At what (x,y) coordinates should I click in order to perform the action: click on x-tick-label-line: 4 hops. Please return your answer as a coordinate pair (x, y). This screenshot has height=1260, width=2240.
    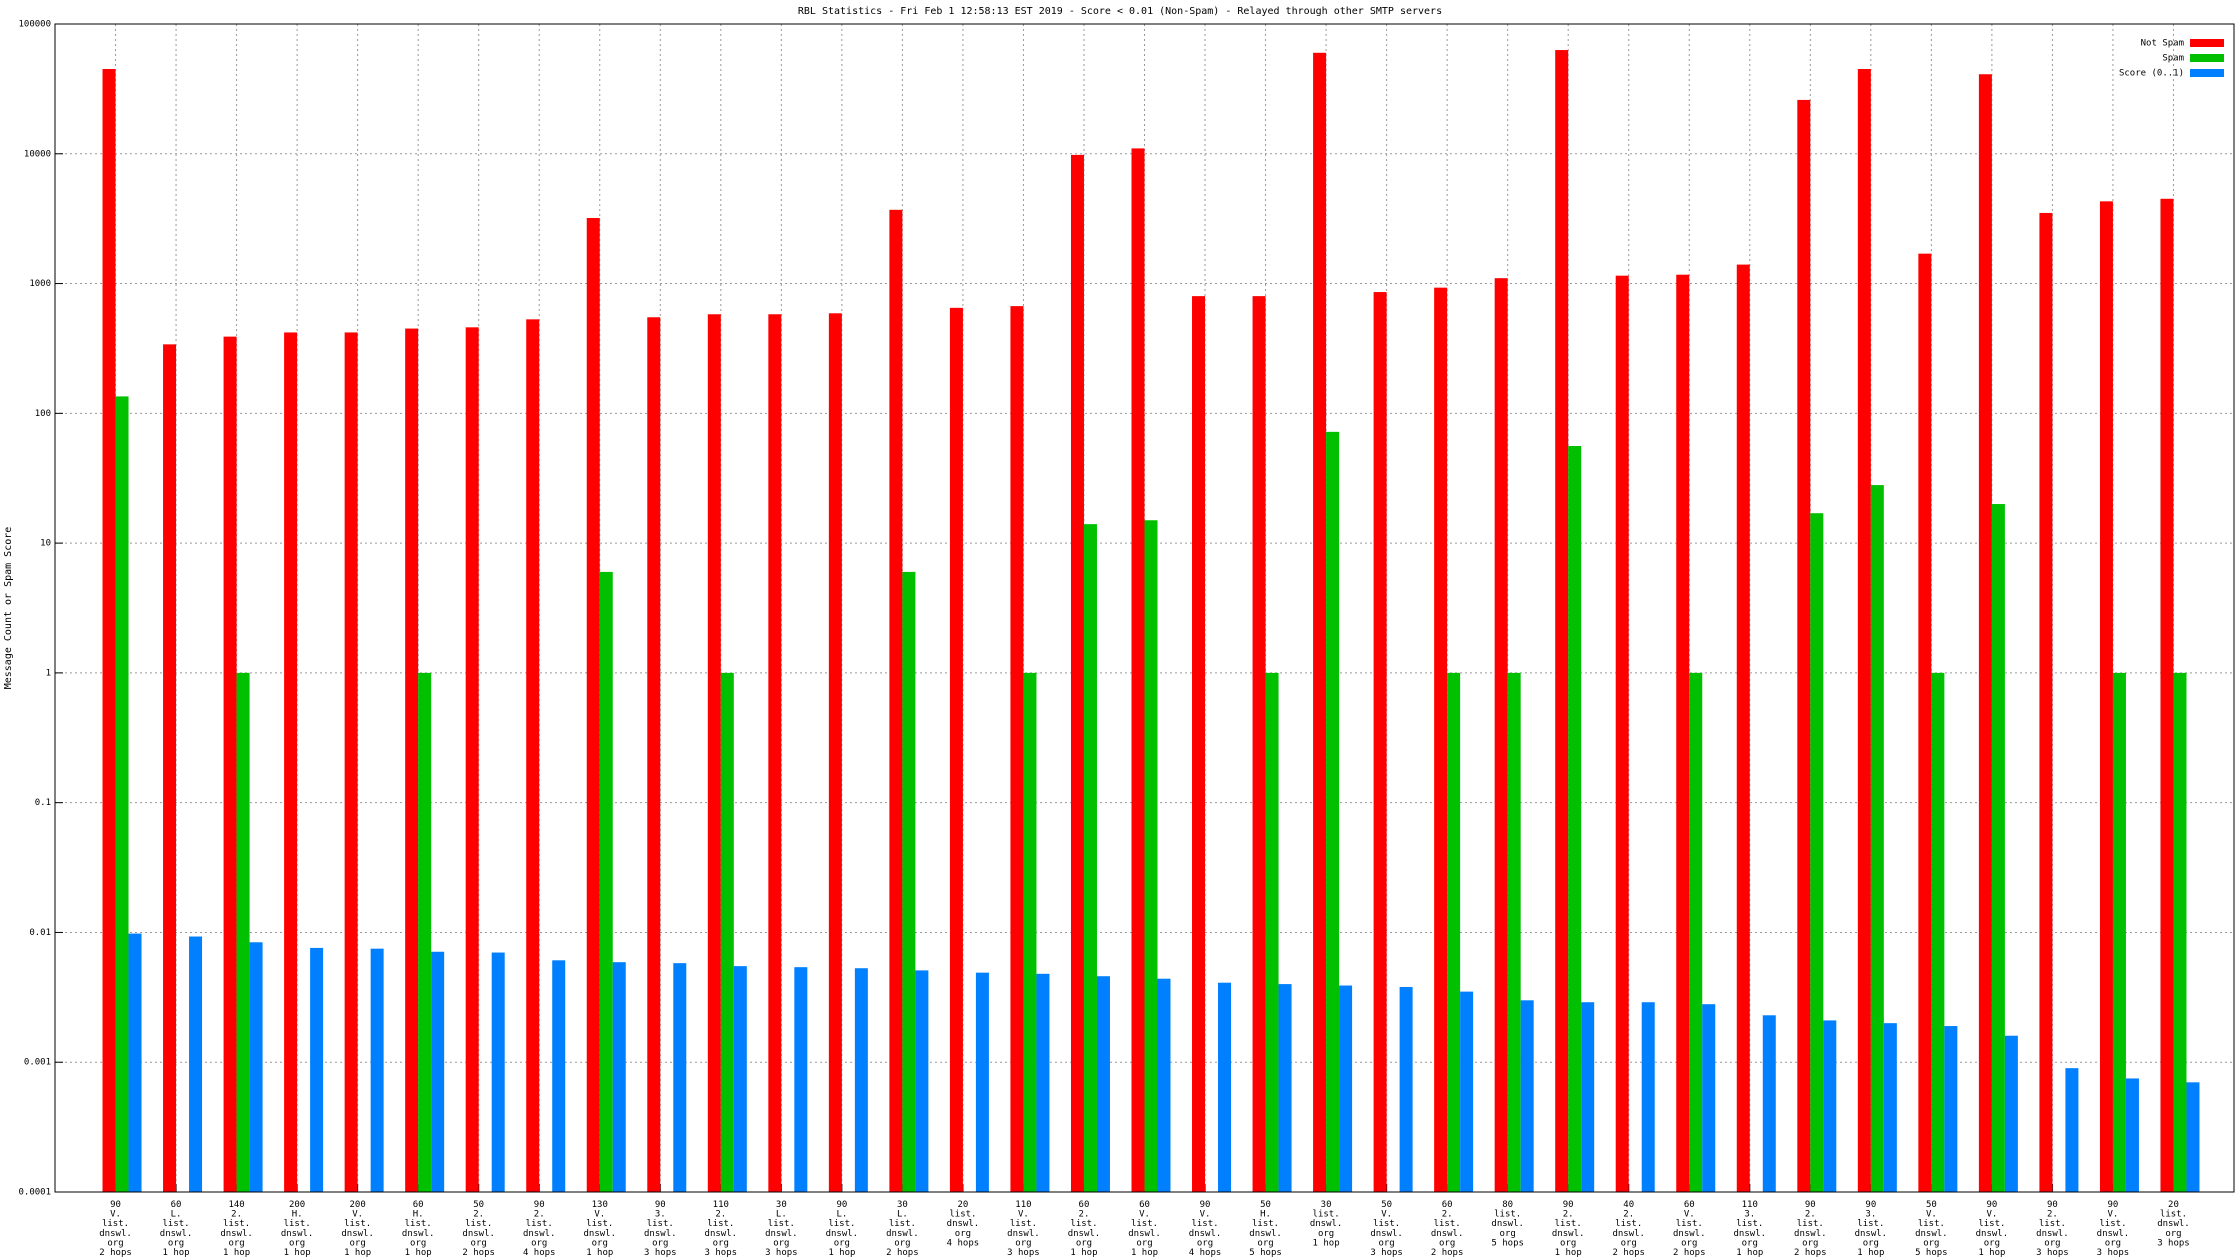
    Looking at the image, I should click on (1205, 1253).